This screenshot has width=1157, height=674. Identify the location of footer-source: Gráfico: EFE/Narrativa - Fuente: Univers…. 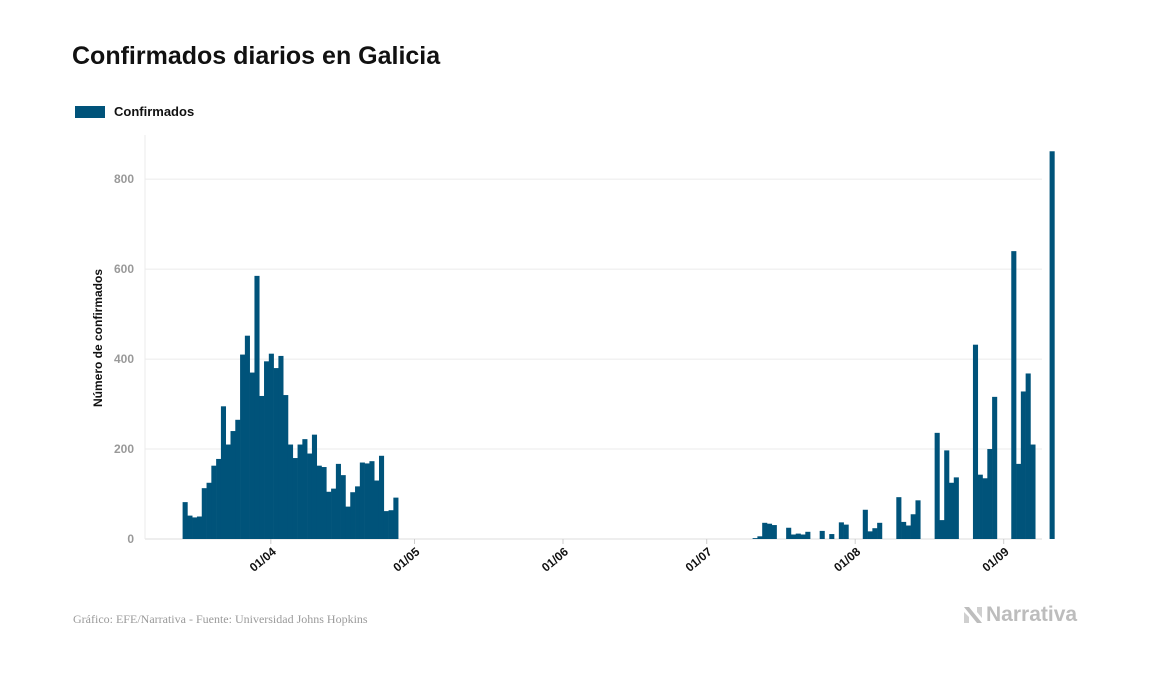
(220, 619).